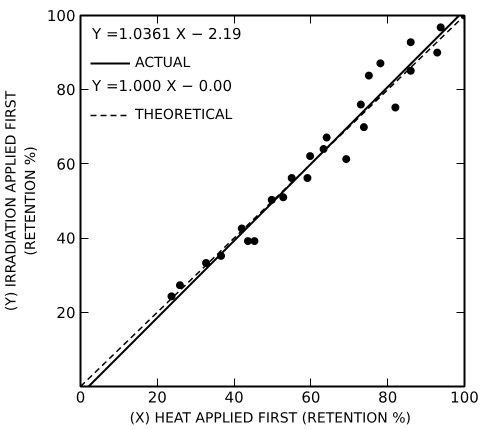  Describe the element at coordinates (162, 63) in the screenshot. I see `legend-label: ACTUAL` at that location.